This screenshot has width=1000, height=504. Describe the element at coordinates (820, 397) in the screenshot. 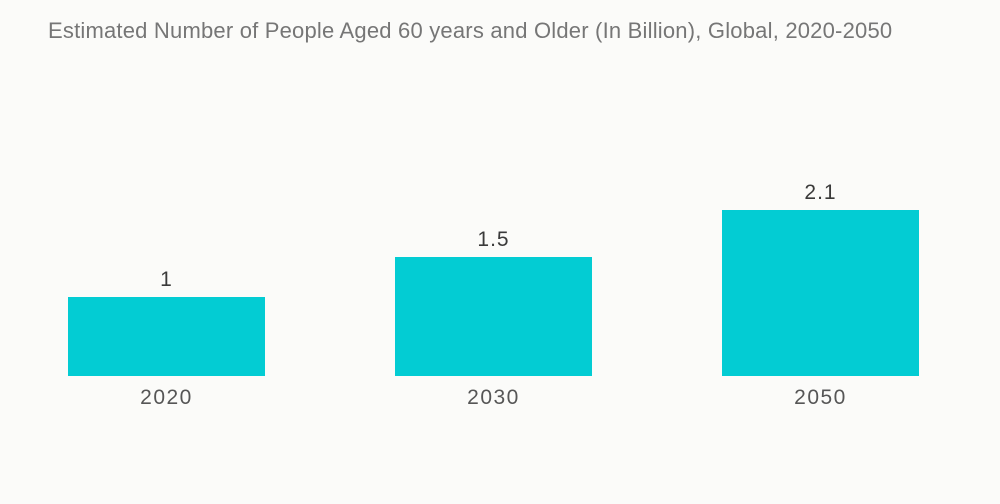

I see `category-label-2050: 2050` at that location.